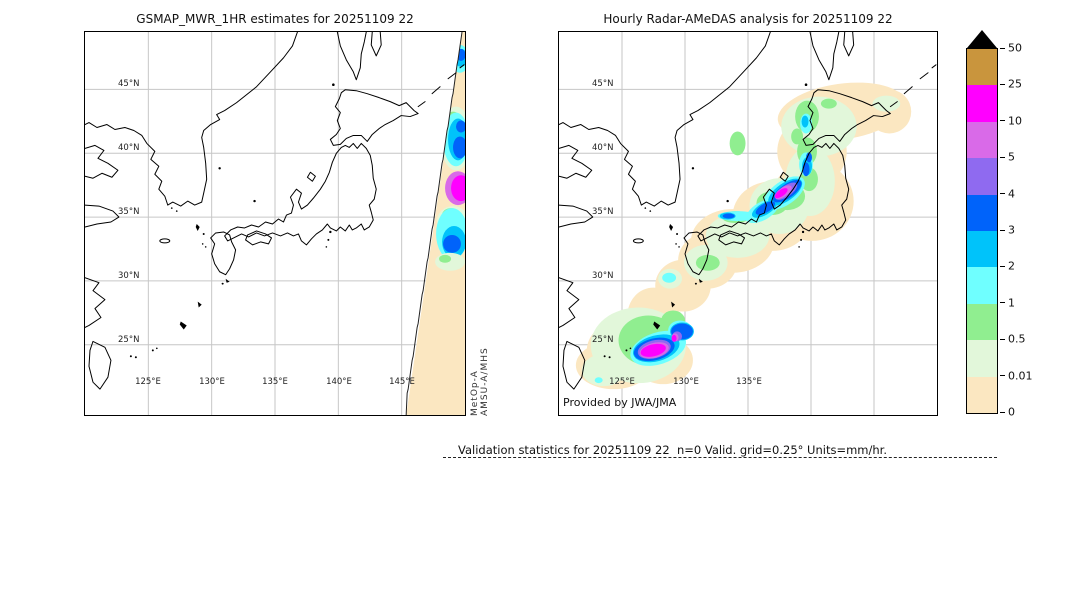  What do you see at coordinates (475, 393) in the screenshot?
I see `satellite-name-note: MetOp-A` at bounding box center [475, 393].